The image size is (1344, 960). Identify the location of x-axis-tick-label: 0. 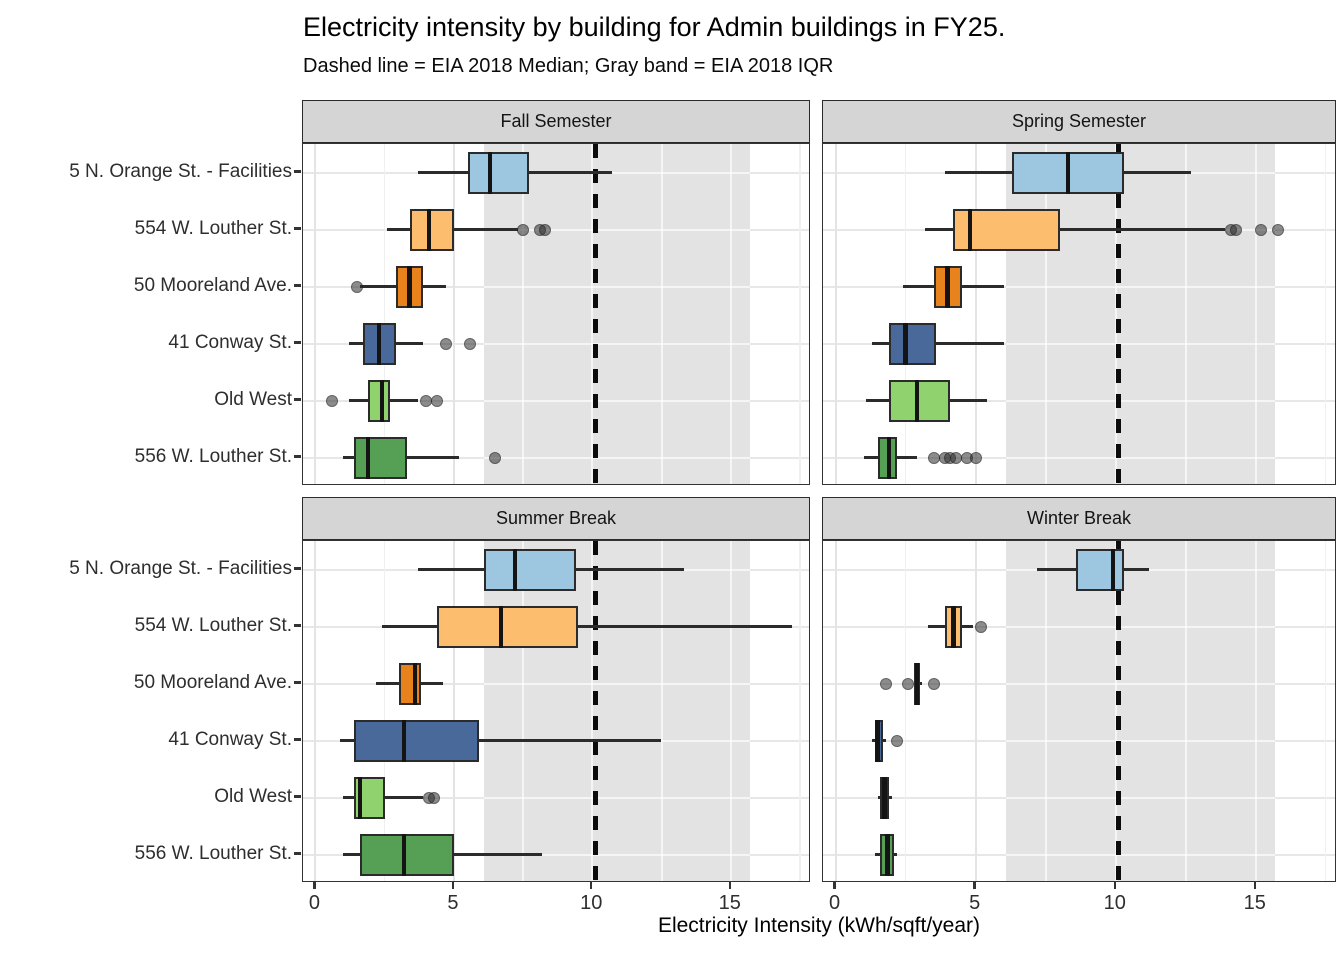
(314, 903).